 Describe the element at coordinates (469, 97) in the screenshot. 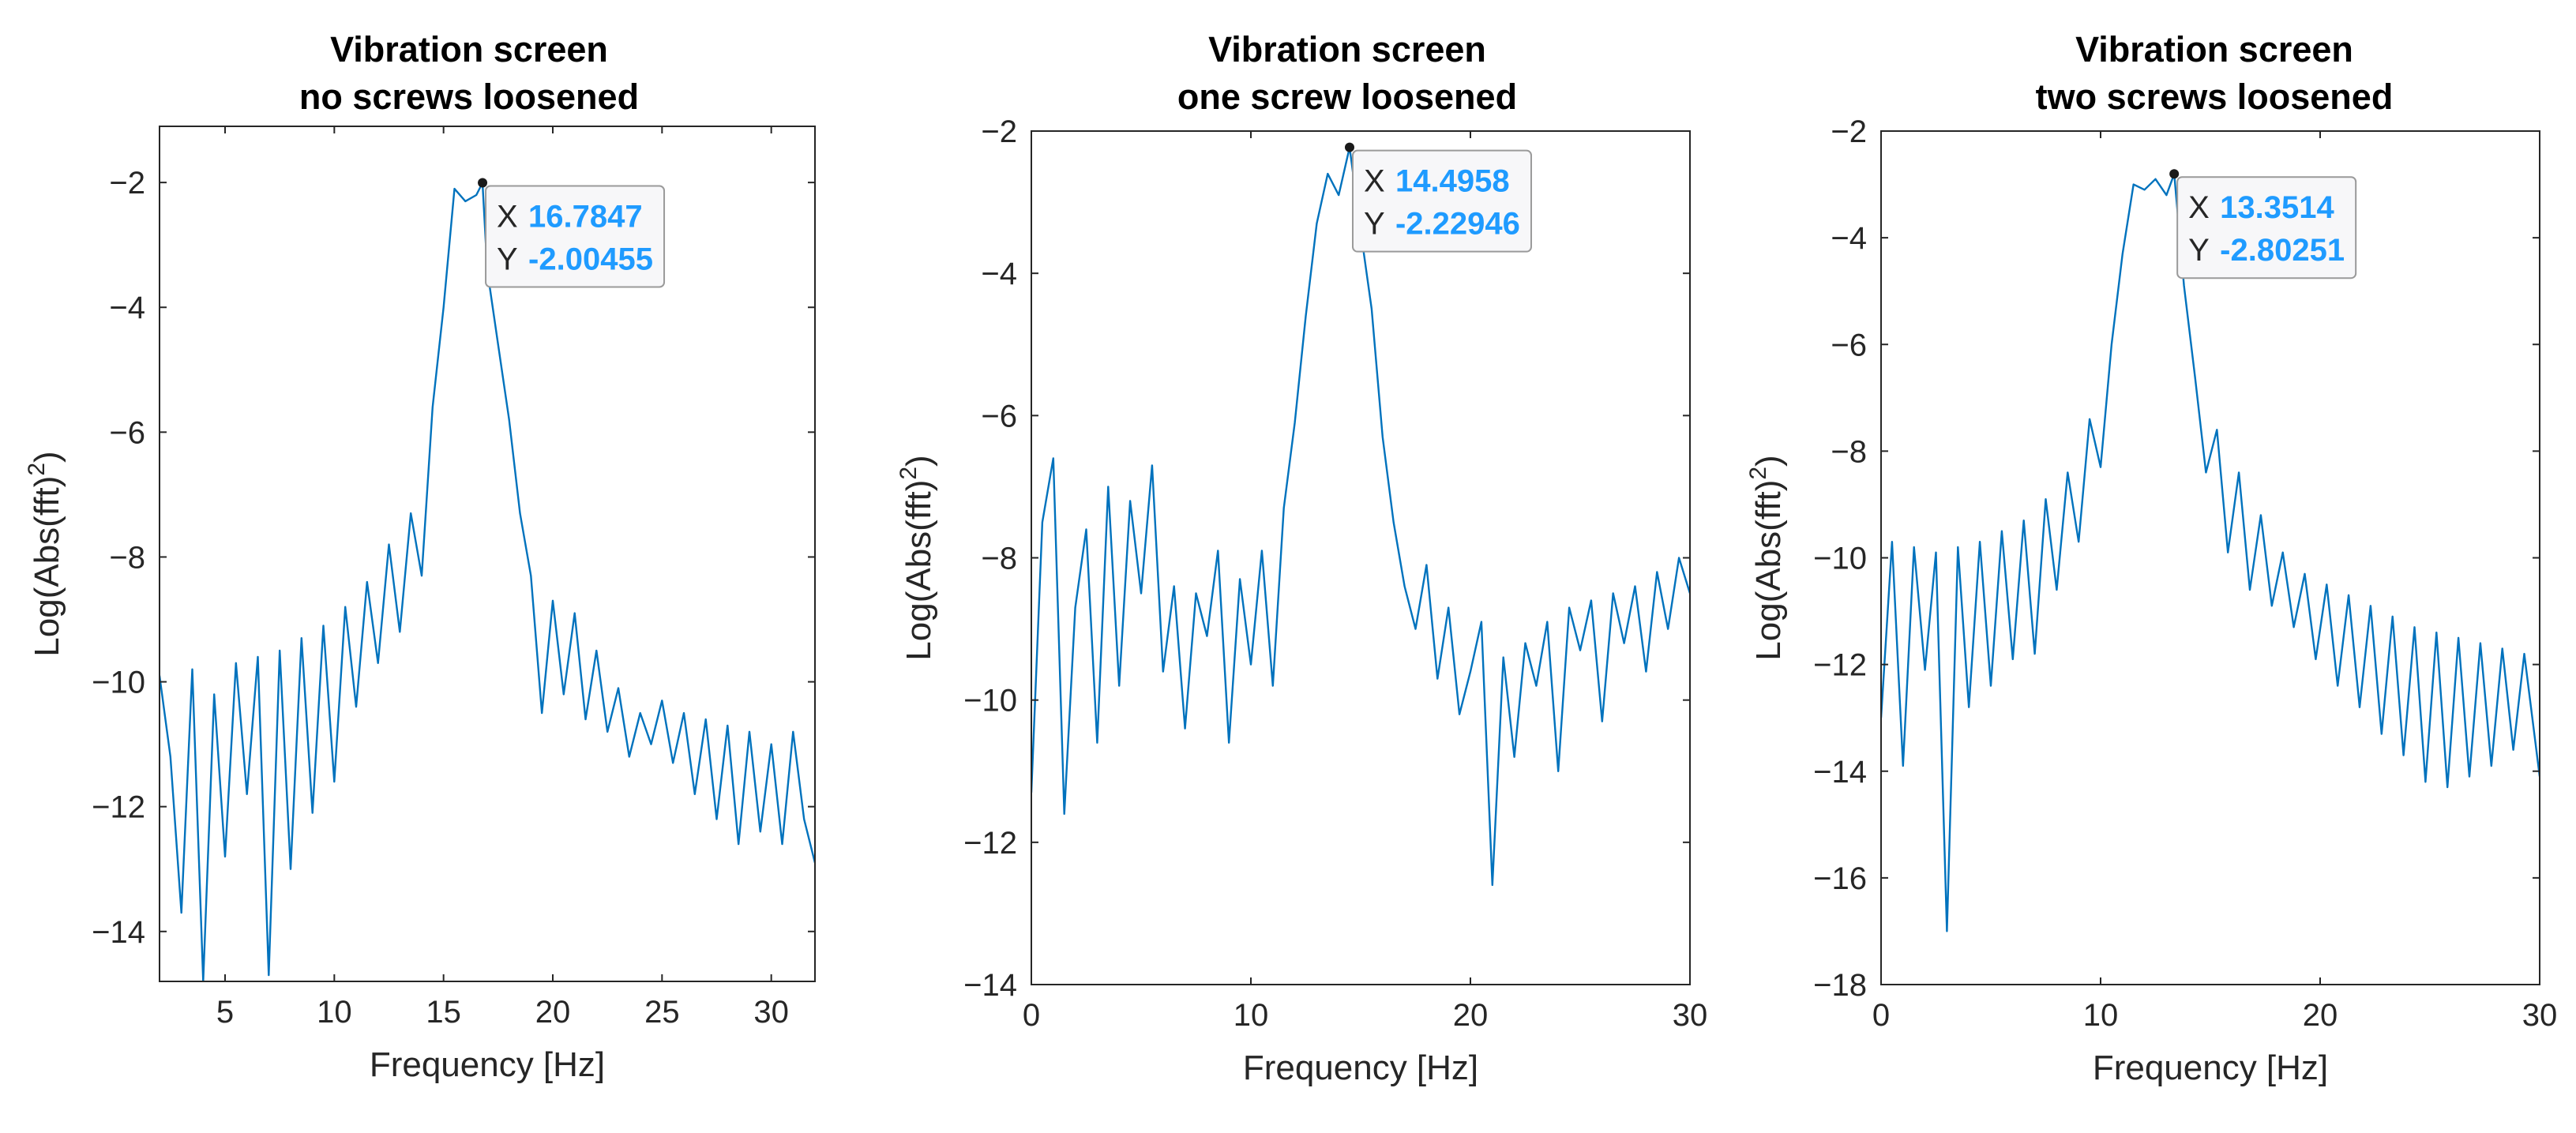

I see `chart-subtitle: no screws loosened` at that location.